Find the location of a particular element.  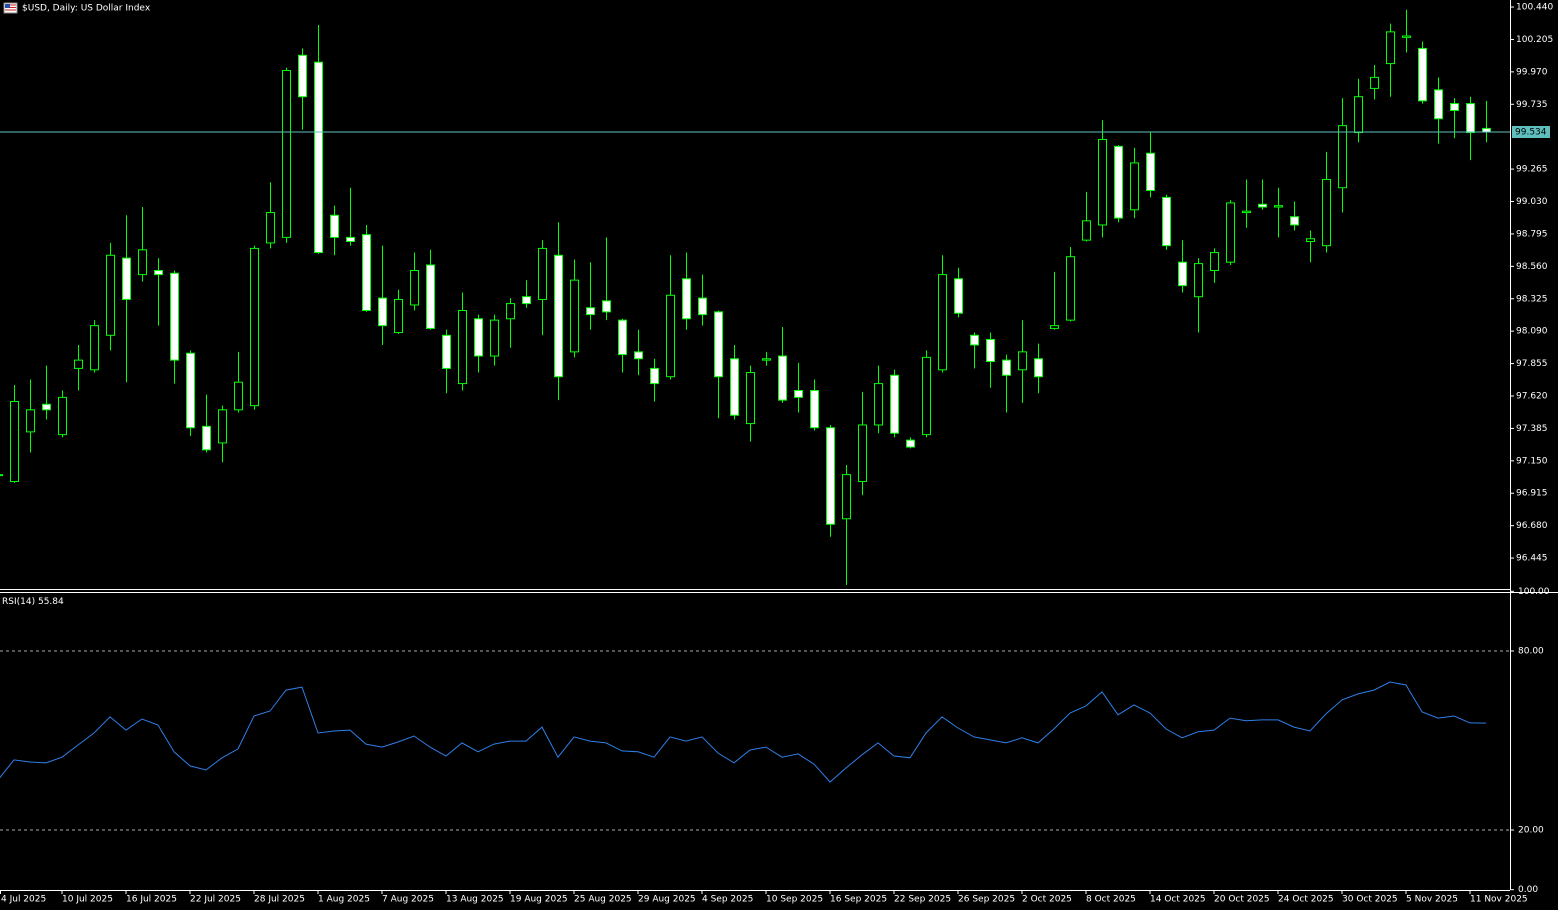

indicator-name: RSI(14) is located at coordinates (18, 602).